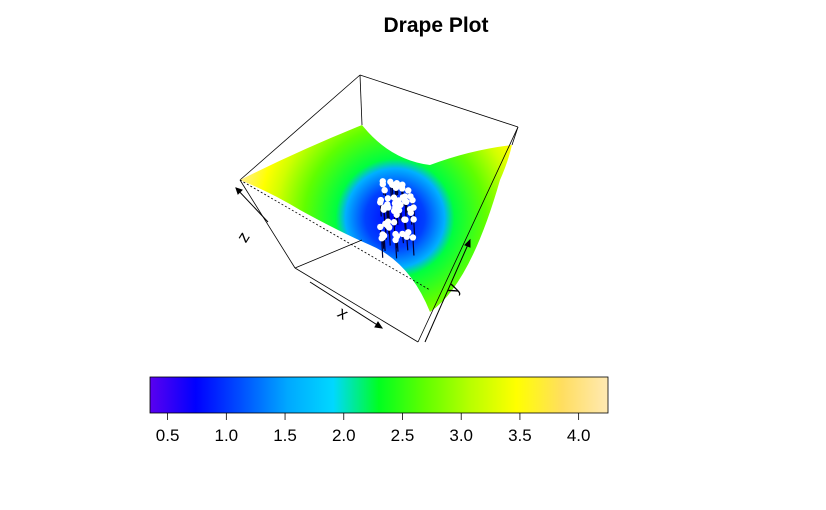 The image size is (826, 510). I want to click on colorbar-tick-label: 4.0, so click(579, 435).